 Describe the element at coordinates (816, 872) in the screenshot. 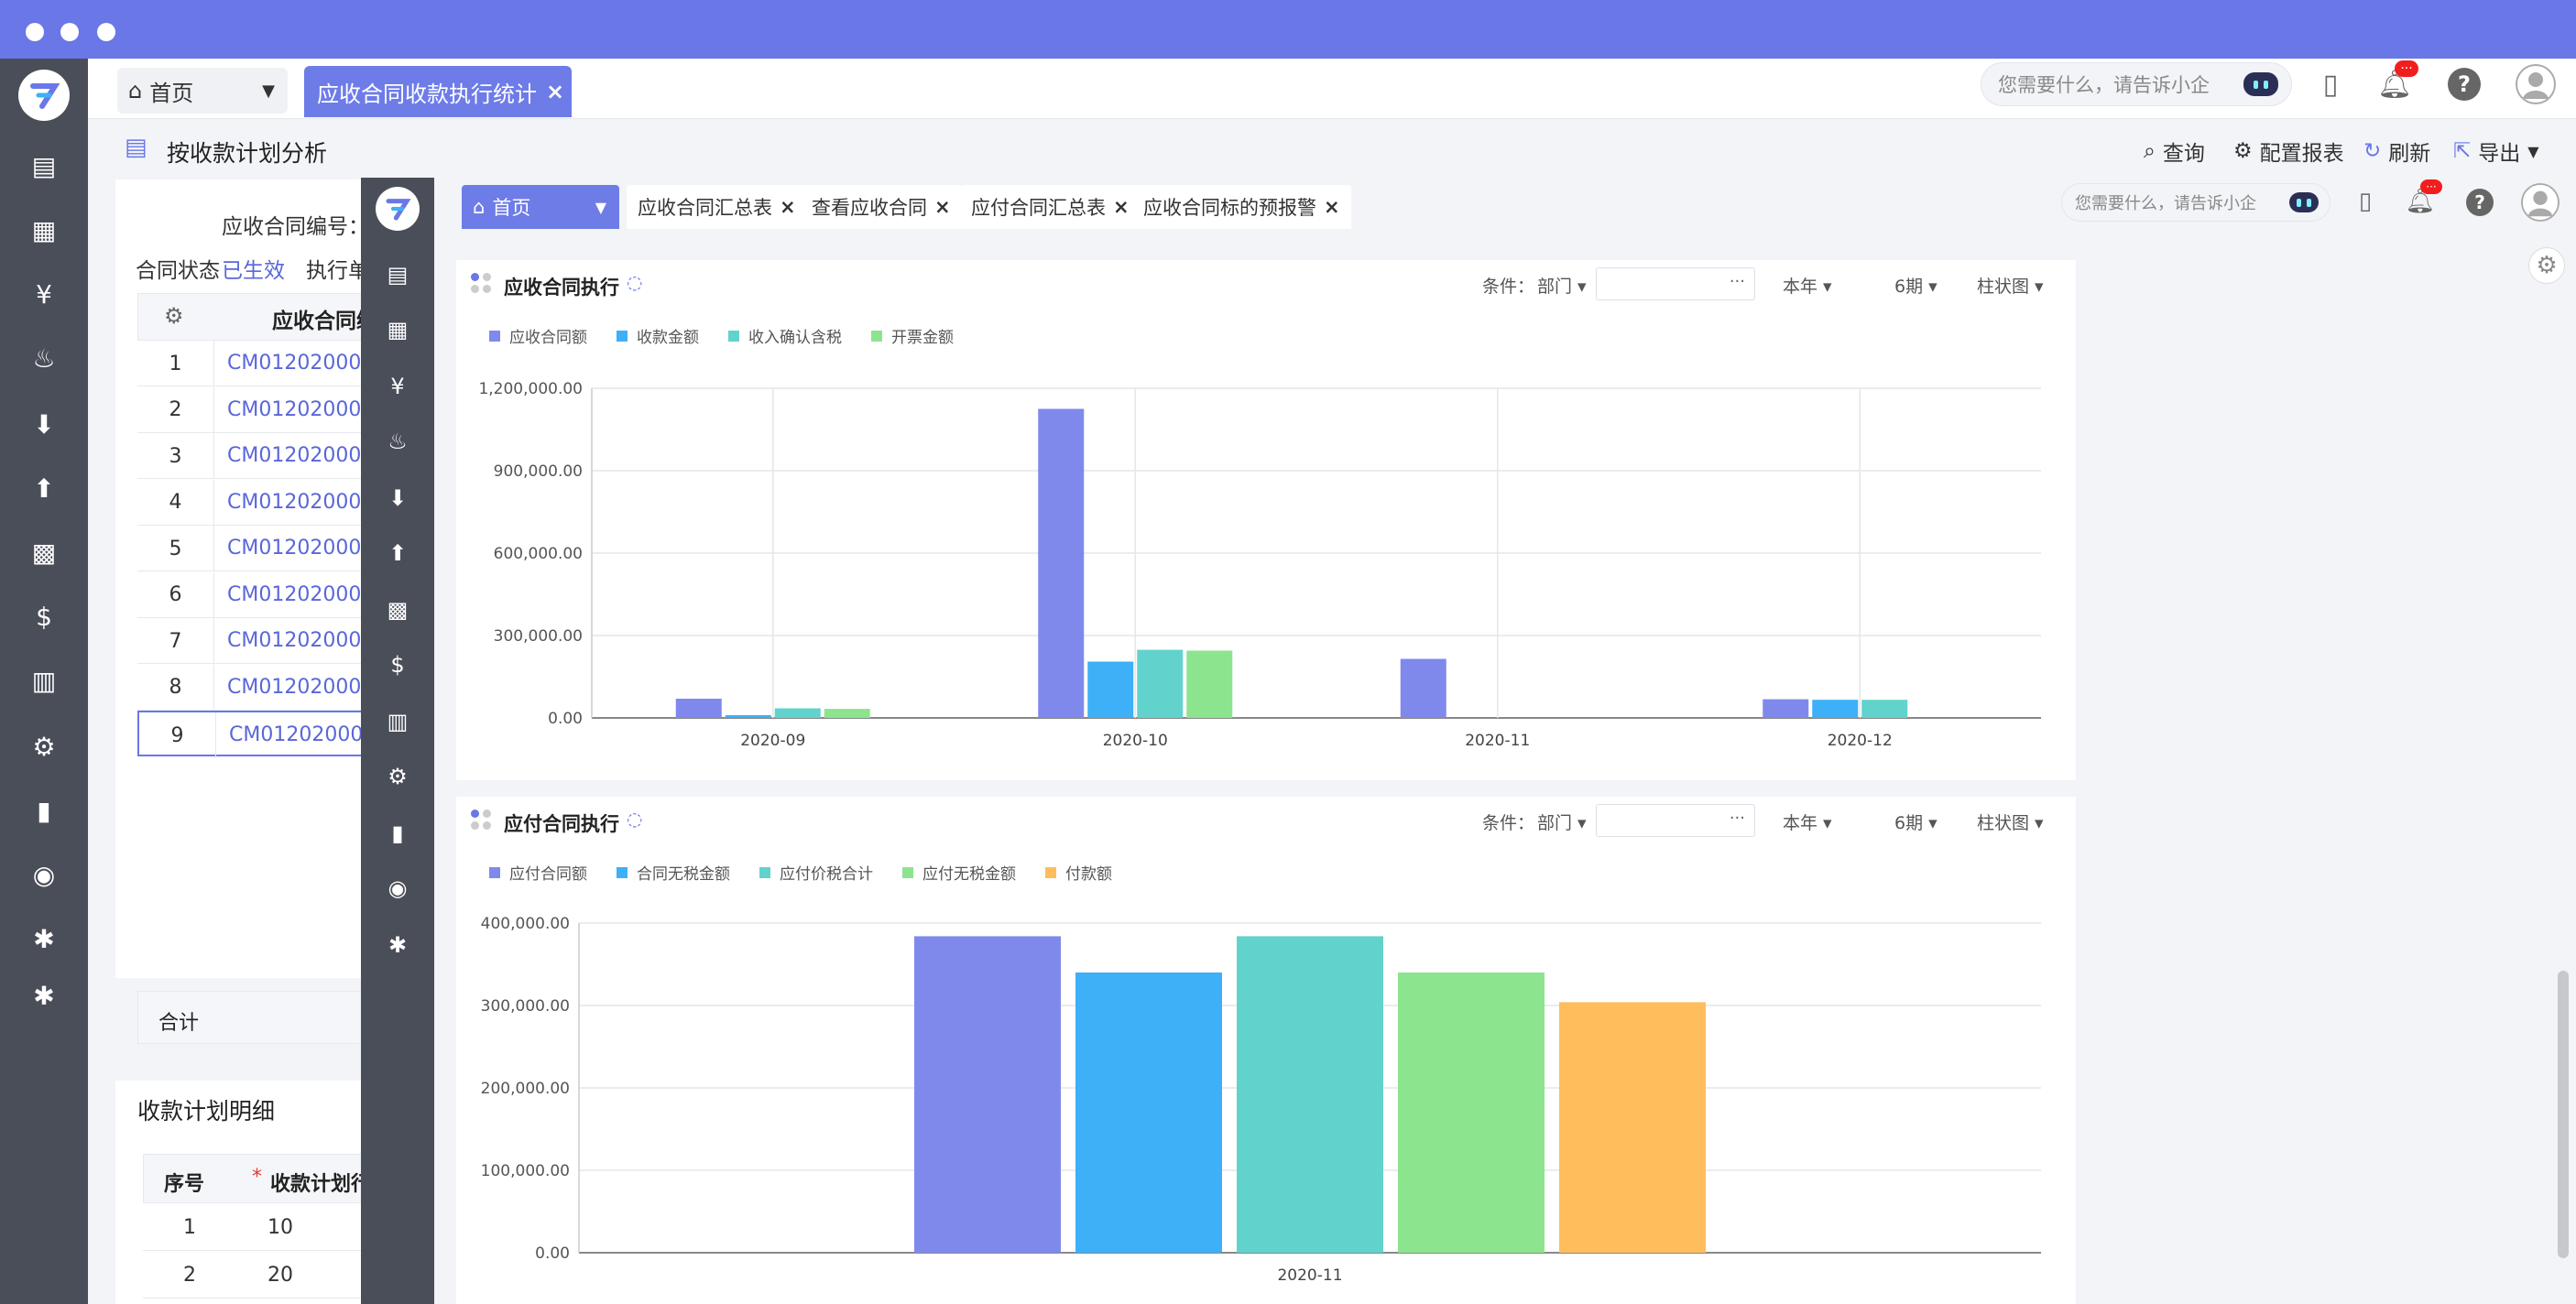

I see `legend-item: 应付价税合计` at that location.